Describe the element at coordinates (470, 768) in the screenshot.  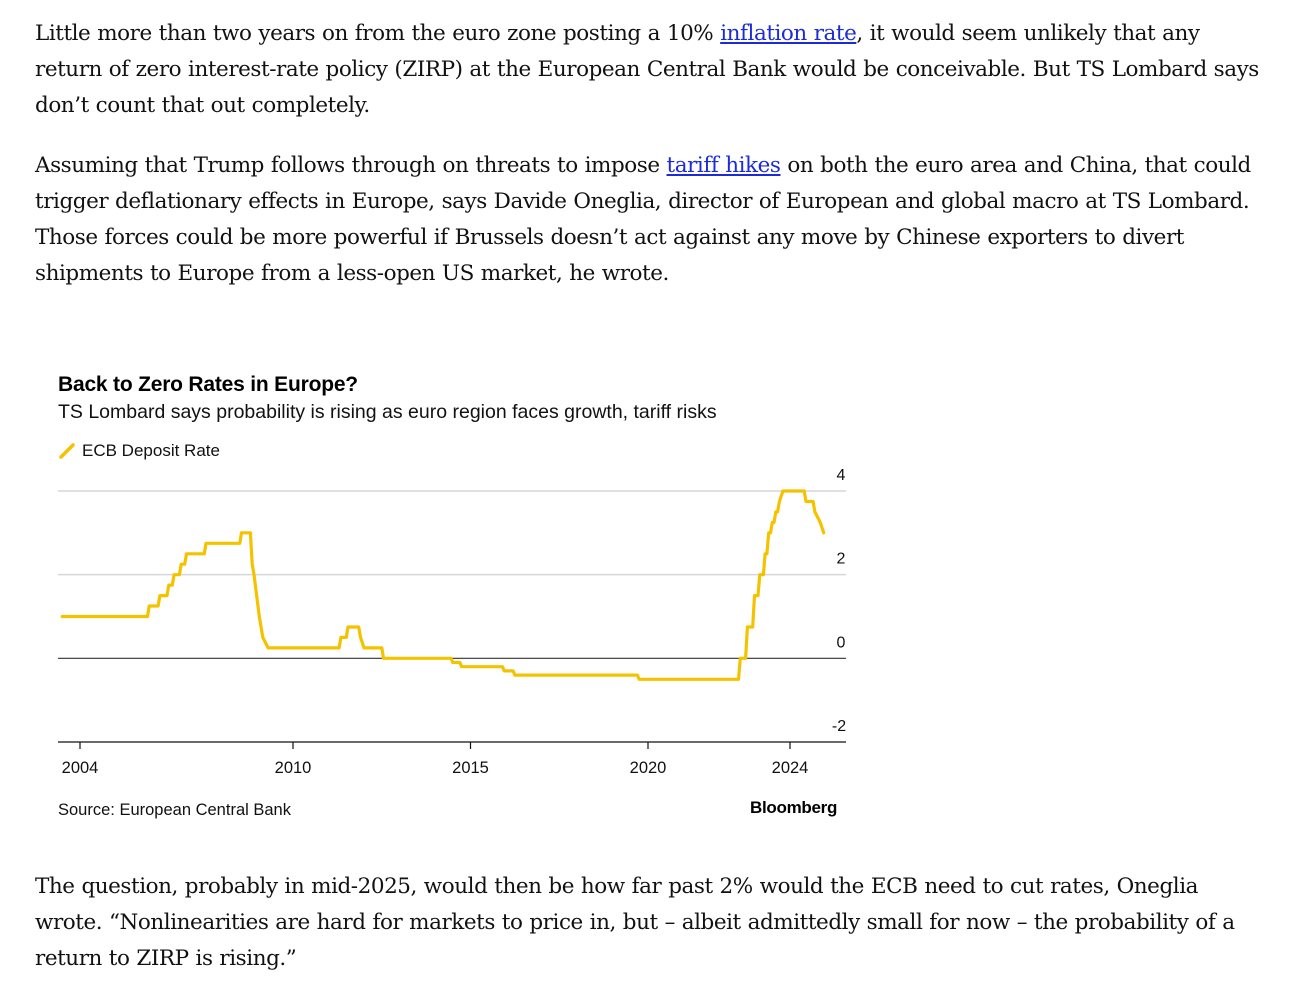
I see `x-tick-label: 2015` at that location.